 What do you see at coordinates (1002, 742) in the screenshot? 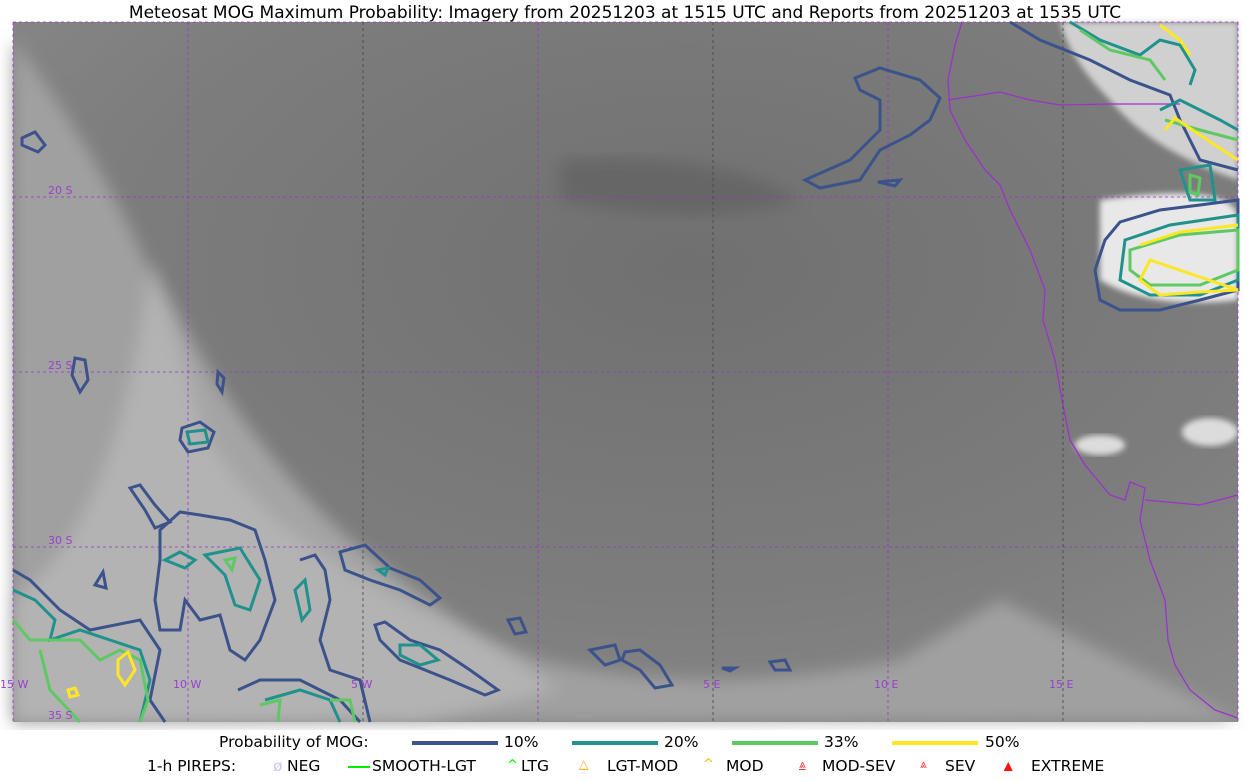
I see `legend-50pct: 50%` at bounding box center [1002, 742].